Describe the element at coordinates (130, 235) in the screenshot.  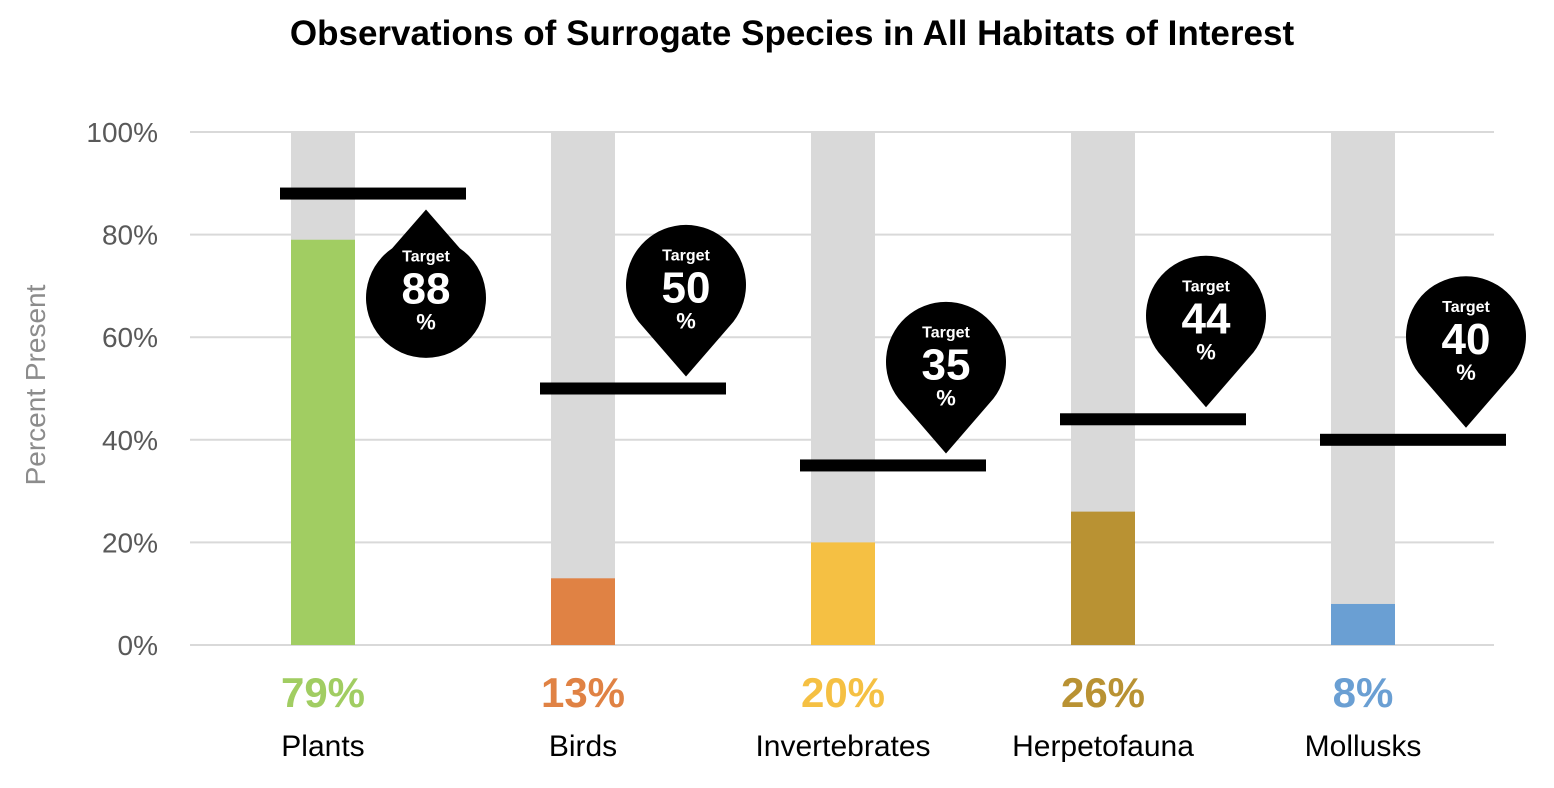
I see `y-tick-label: 80%` at that location.